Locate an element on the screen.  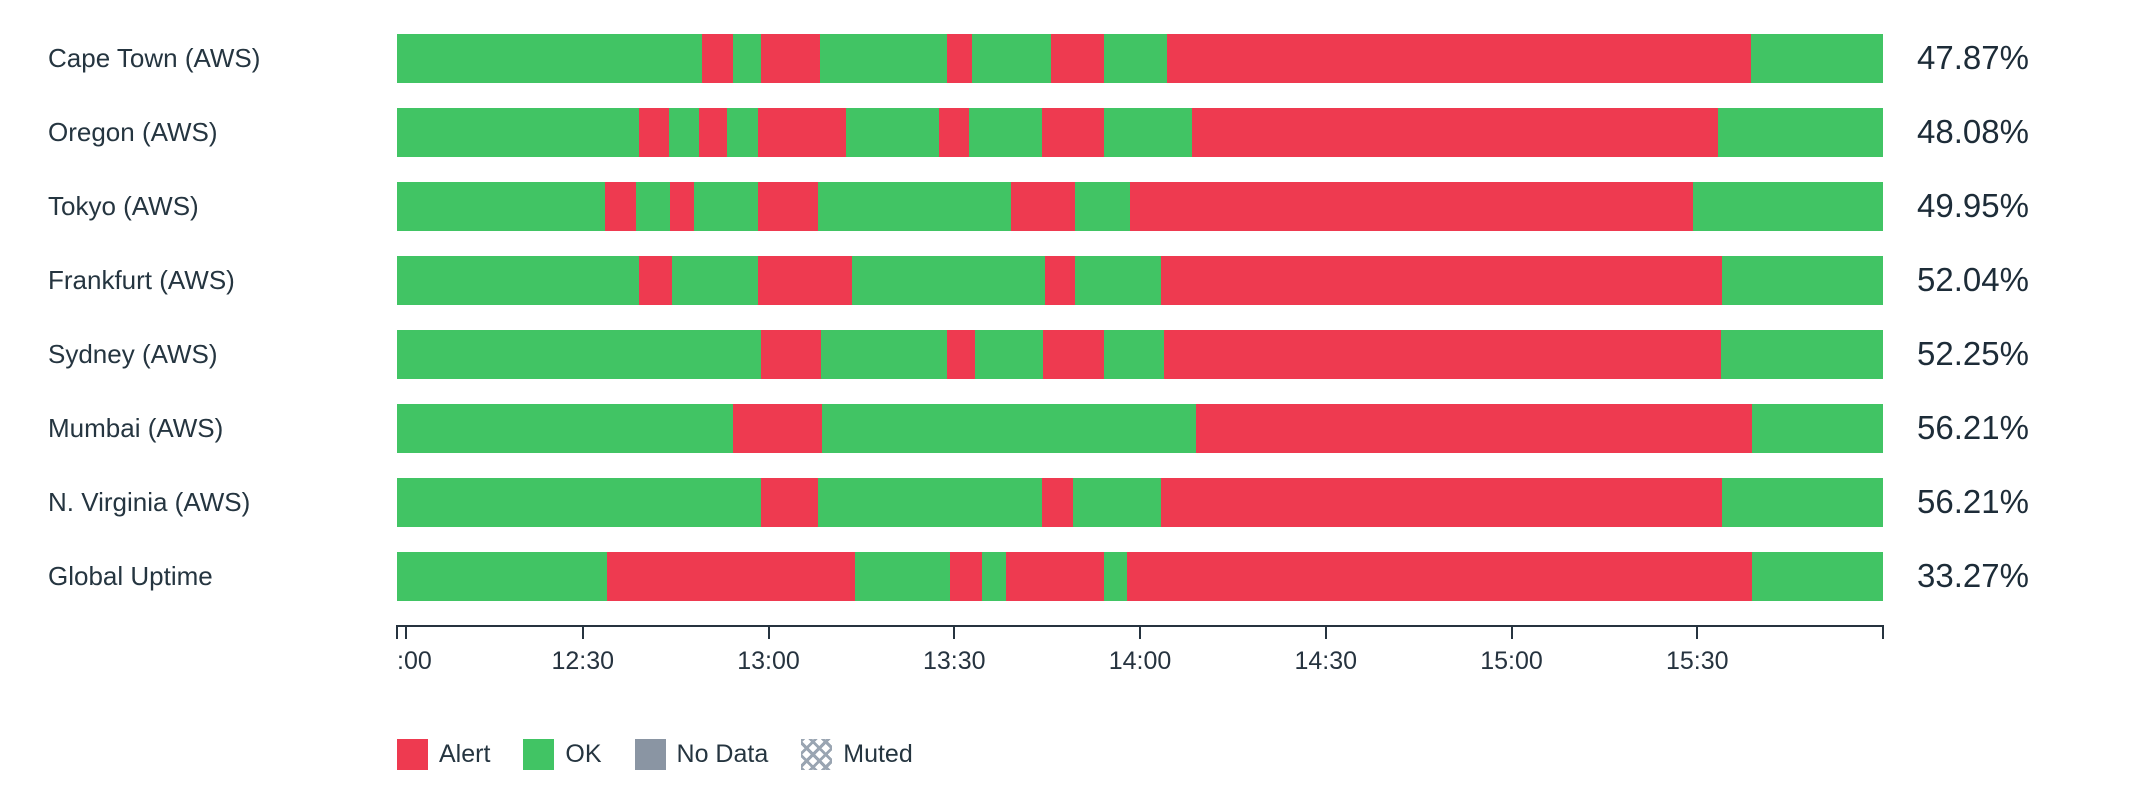
legend-item-alert: Alert is located at coordinates (443, 754).